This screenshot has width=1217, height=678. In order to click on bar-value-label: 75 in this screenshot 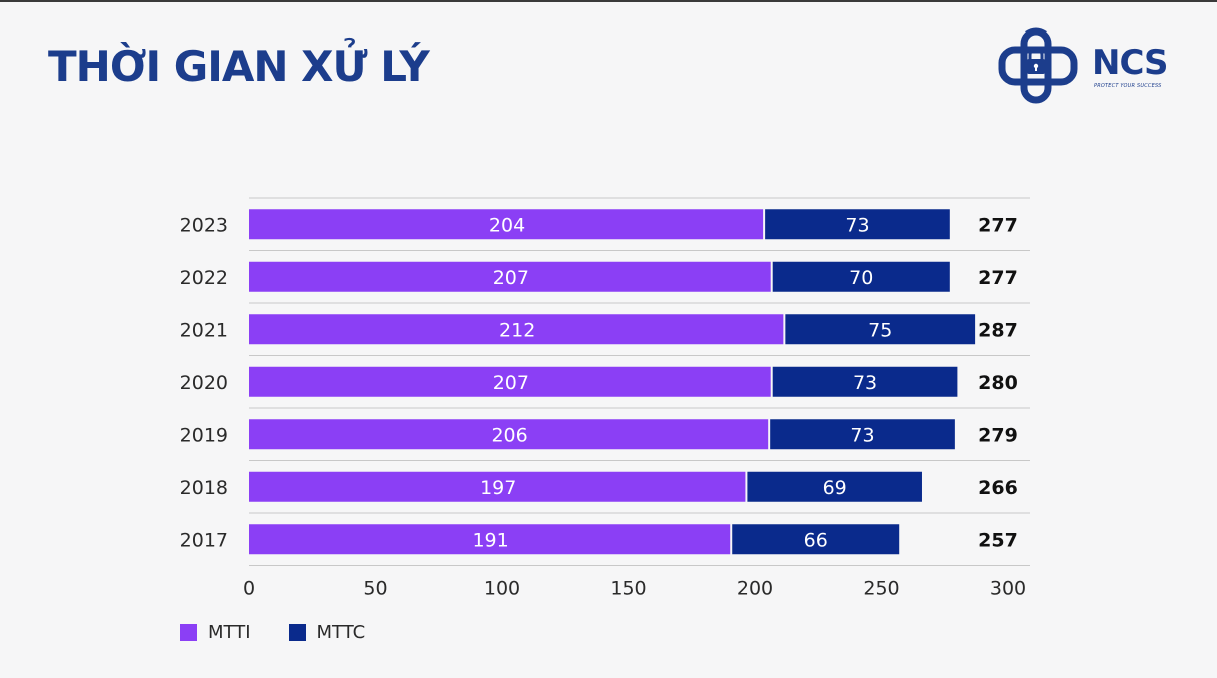, I will do `click(880, 330)`.